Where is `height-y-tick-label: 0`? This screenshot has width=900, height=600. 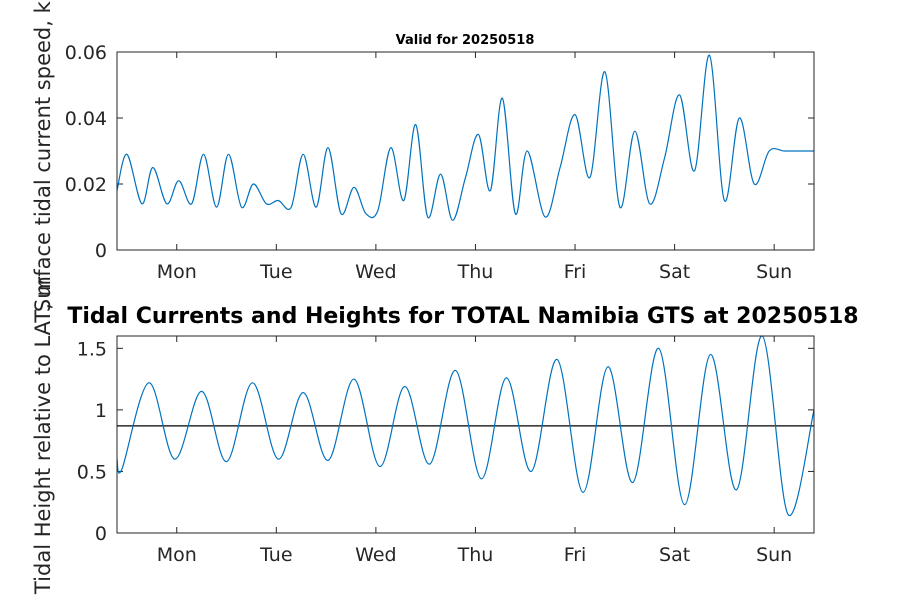
height-y-tick-label: 0 is located at coordinates (101, 534).